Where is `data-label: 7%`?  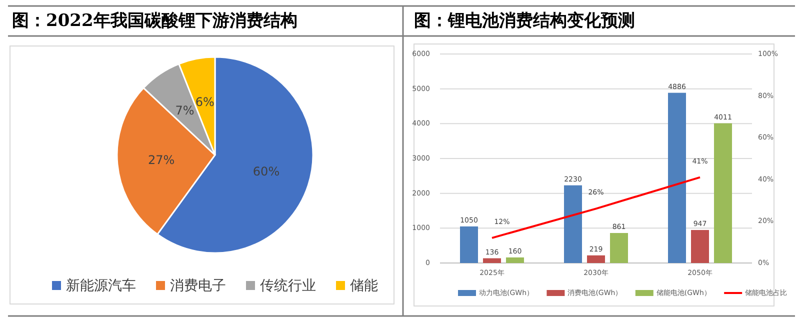
data-label: 7% is located at coordinates (184, 110).